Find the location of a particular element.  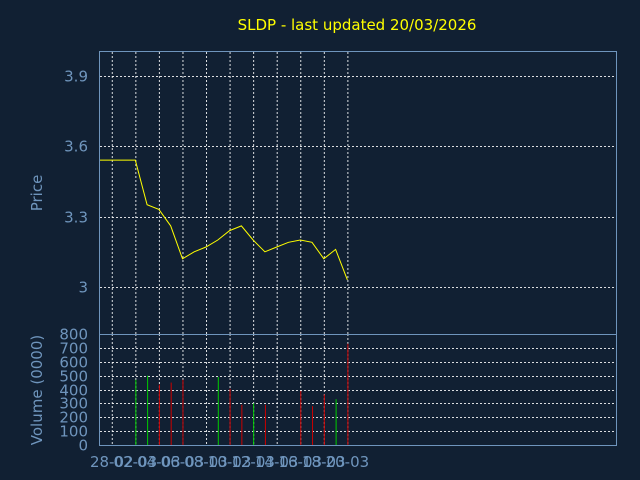

x-tick-label: 02-03 is located at coordinates (136, 462).